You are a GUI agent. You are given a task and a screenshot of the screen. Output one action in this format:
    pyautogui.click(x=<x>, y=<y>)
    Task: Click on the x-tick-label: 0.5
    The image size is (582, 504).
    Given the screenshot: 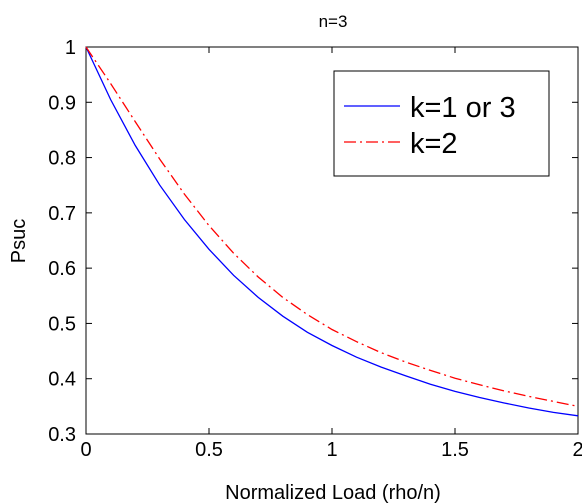 What is the action you would take?
    pyautogui.click(x=209, y=450)
    